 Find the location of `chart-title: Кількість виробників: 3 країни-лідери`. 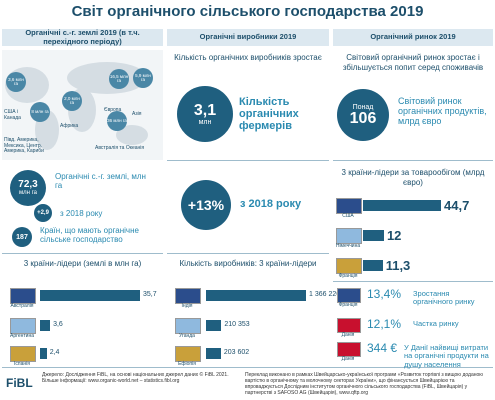

chart-title: Кількість виробників: 3 країни-лідери is located at coordinates (248, 263).